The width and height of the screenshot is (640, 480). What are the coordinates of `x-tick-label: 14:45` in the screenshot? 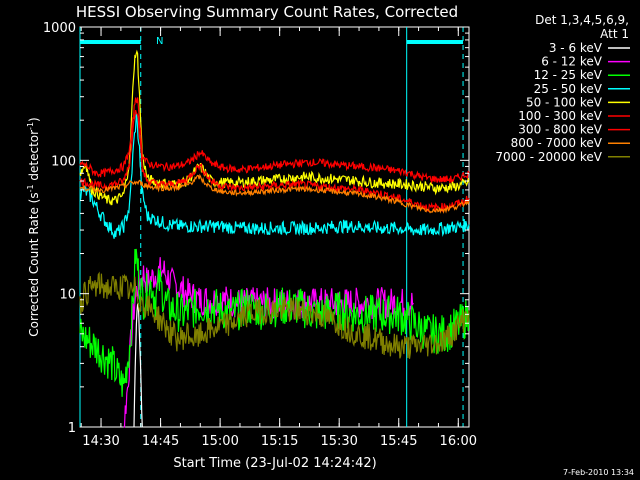 It's located at (160, 441).